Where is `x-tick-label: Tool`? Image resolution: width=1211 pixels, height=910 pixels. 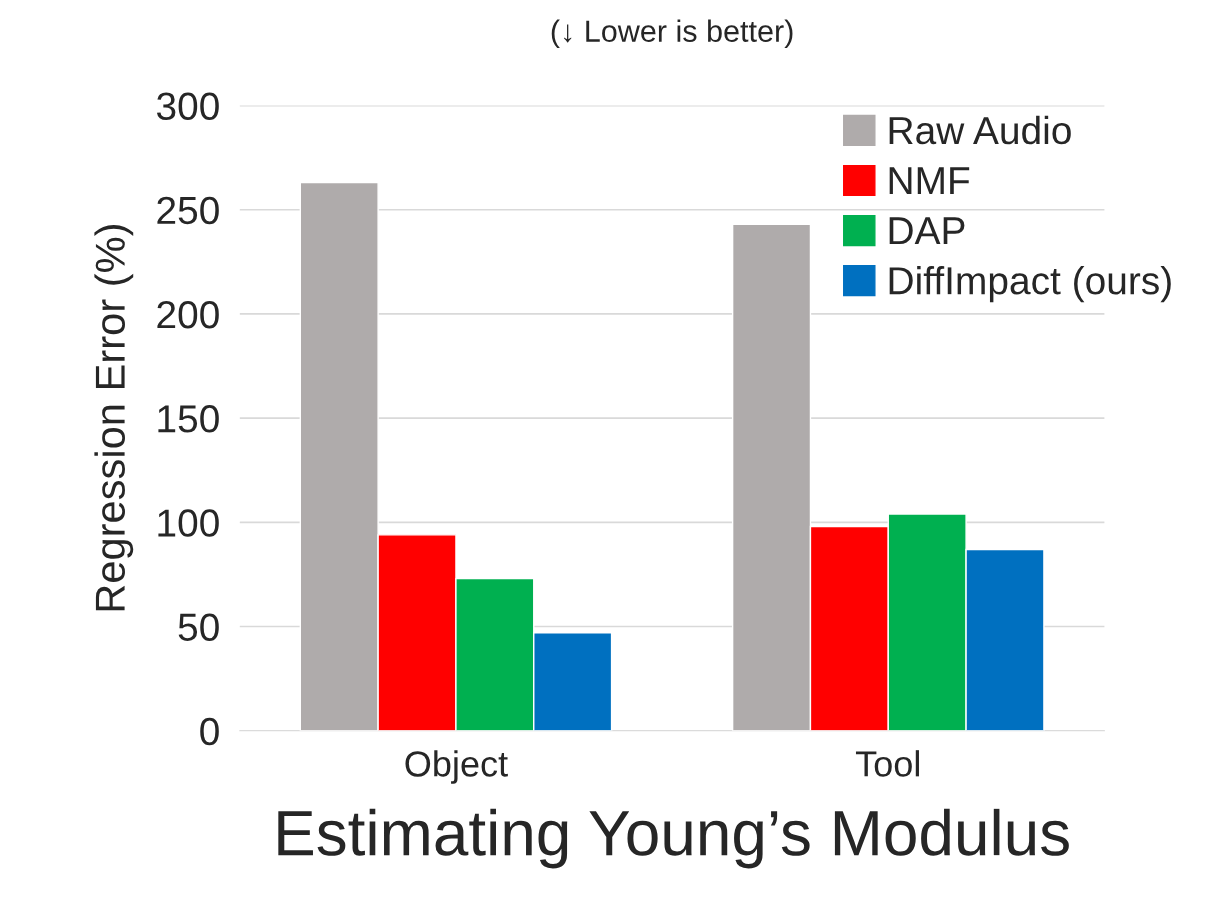
x-tick-label: Tool is located at coordinates (887, 763).